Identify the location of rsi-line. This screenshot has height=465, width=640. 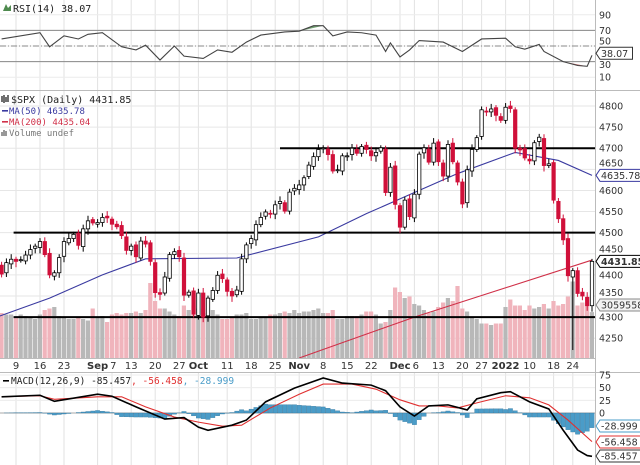
(297, 46).